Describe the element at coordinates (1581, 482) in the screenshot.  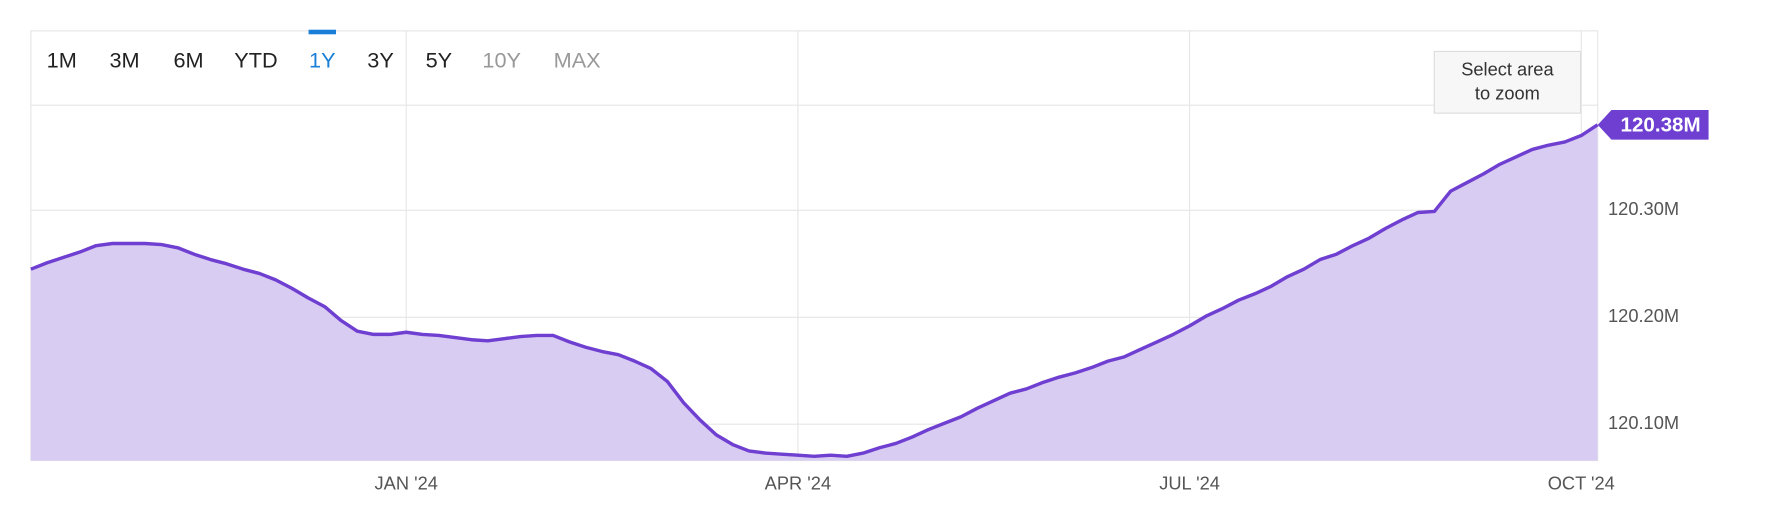
I see `x-tick-label: OCT '24` at that location.